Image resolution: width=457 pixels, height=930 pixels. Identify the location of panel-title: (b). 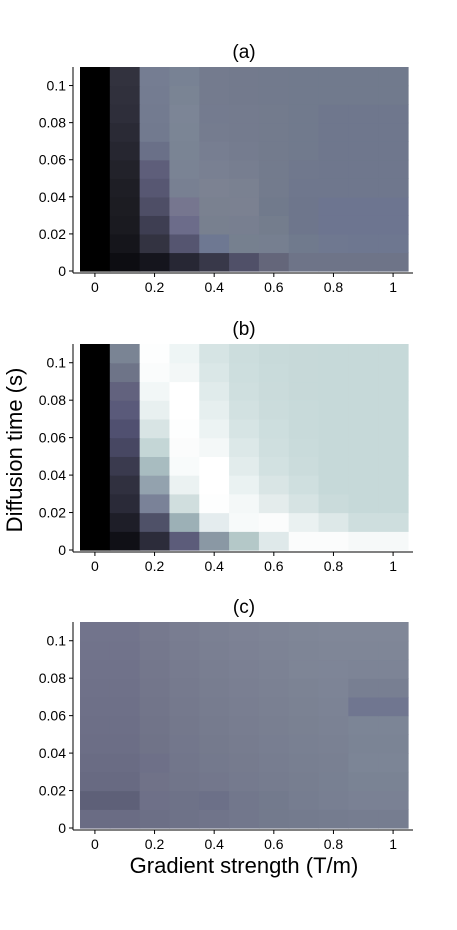
(243, 329).